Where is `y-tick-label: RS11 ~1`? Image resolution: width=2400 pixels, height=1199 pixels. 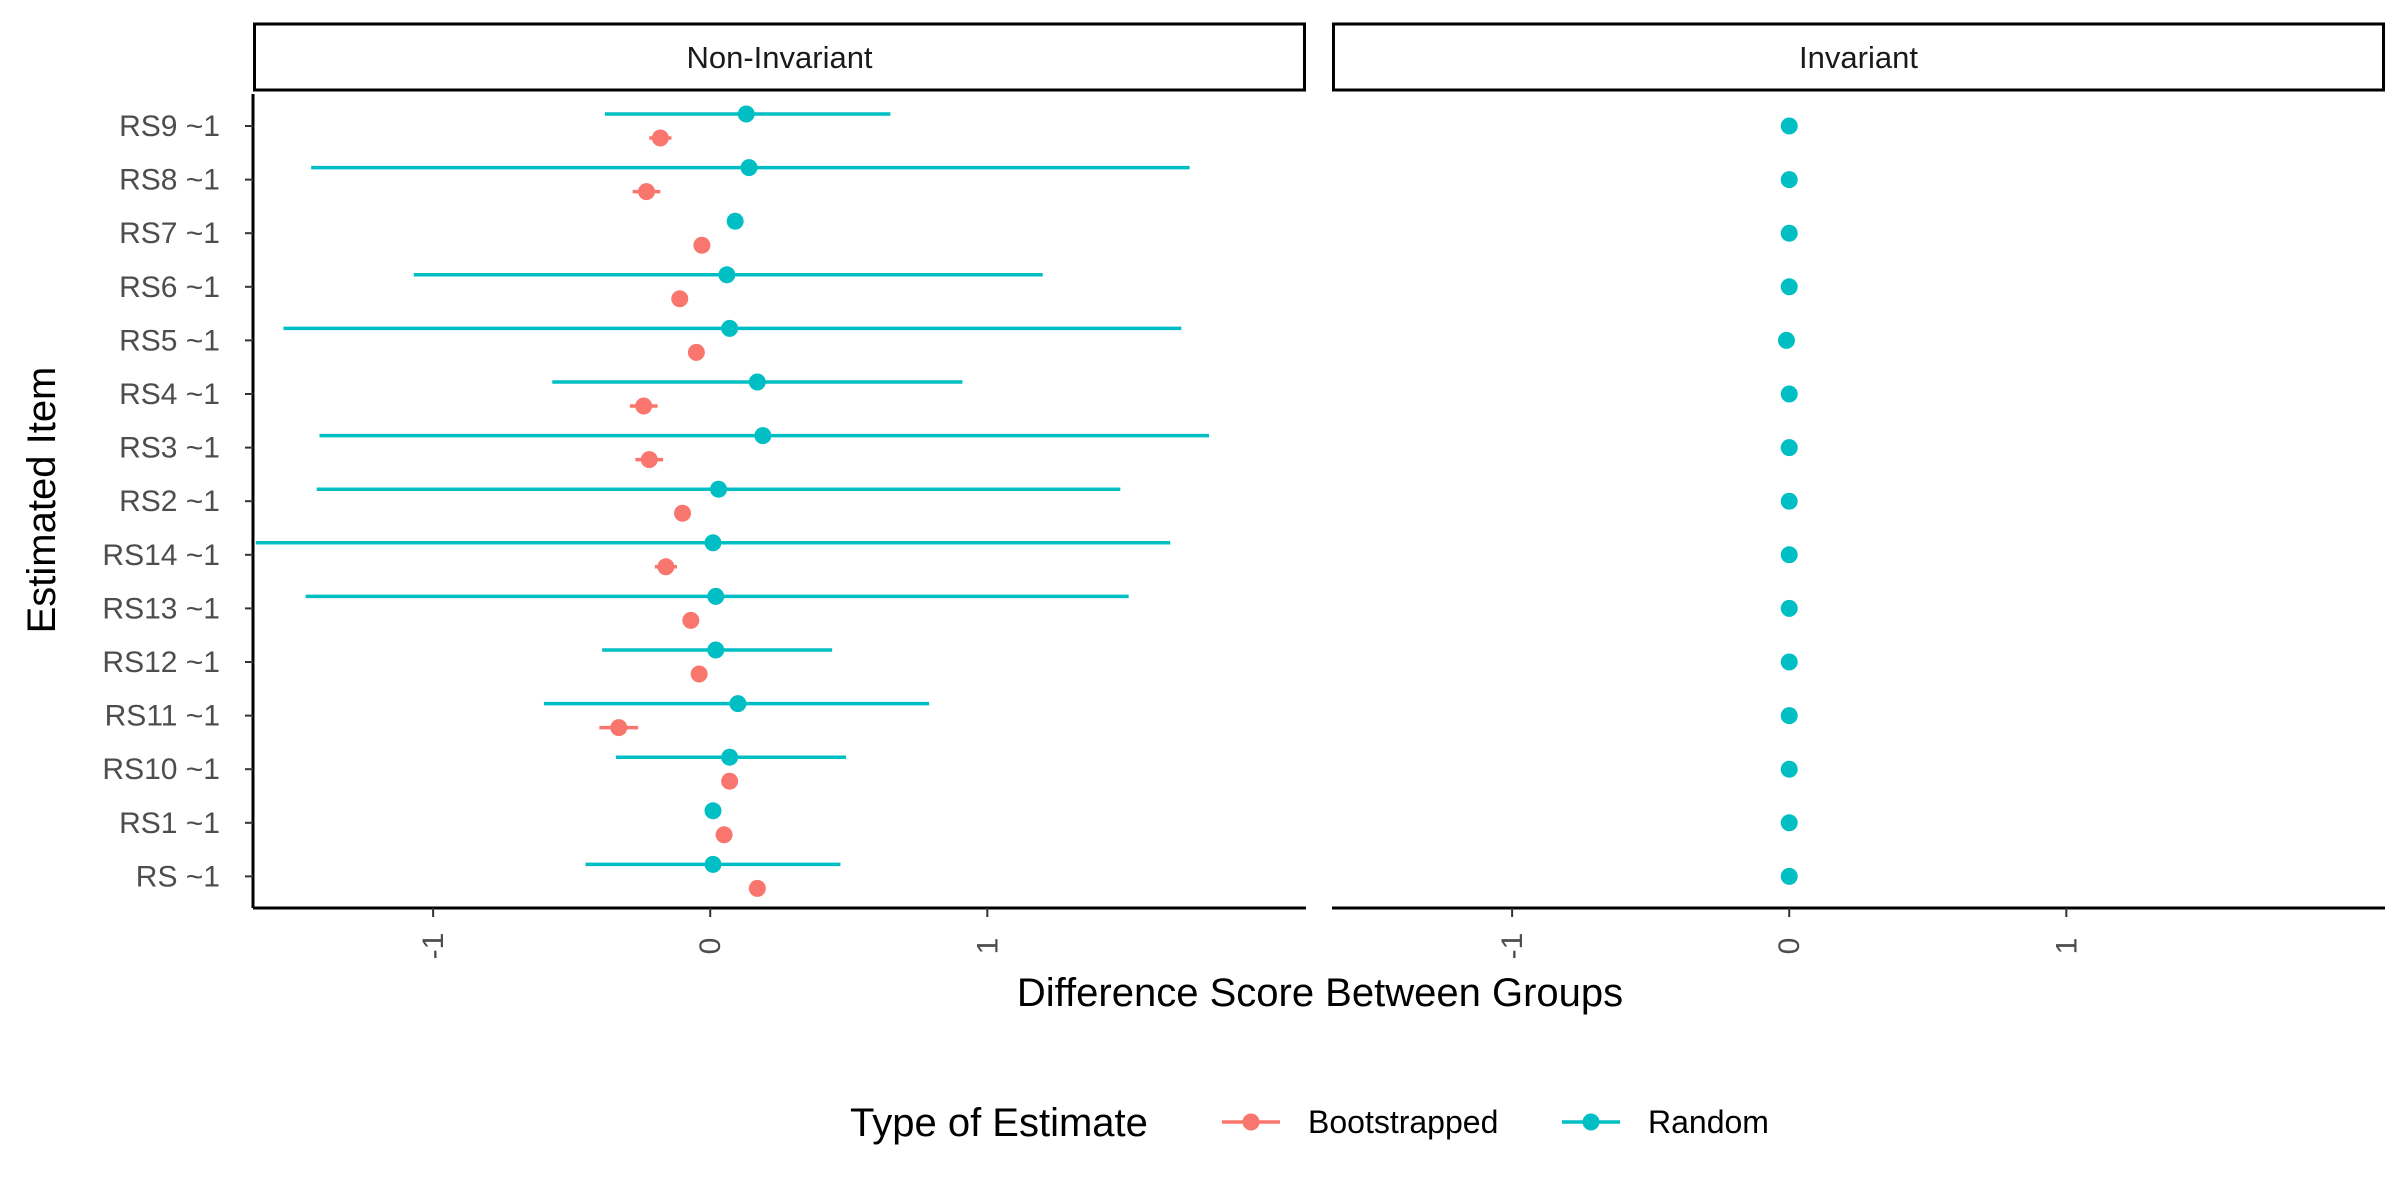 y-tick-label: RS11 ~1 is located at coordinates (162, 716).